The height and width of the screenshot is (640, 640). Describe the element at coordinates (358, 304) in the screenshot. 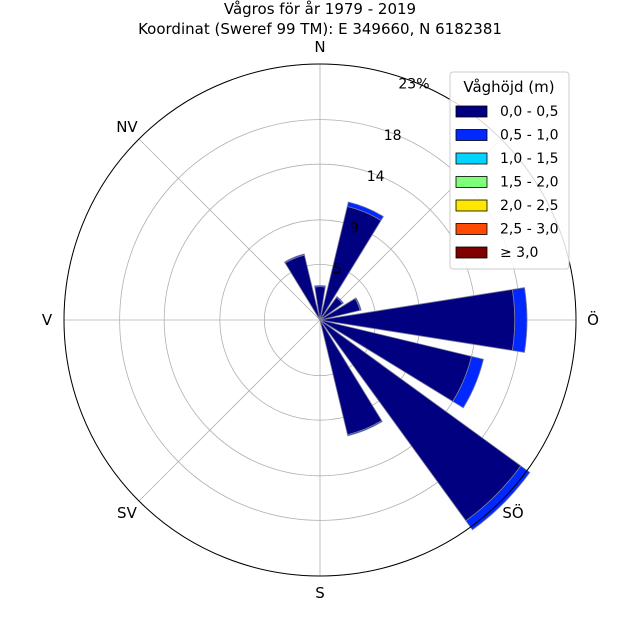

I see `bar-ÖNÖ-bin-1` at that location.